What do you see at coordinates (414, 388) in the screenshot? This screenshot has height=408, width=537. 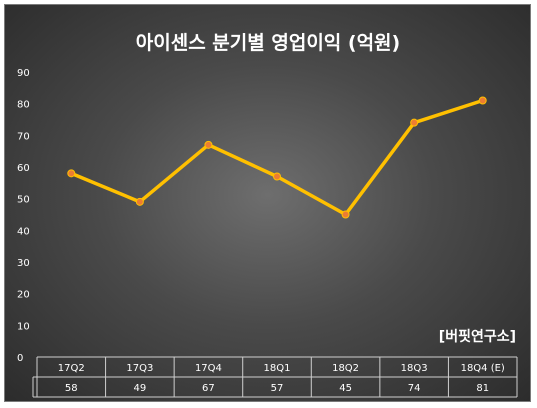 I see `table-value-cell: 74` at bounding box center [414, 388].